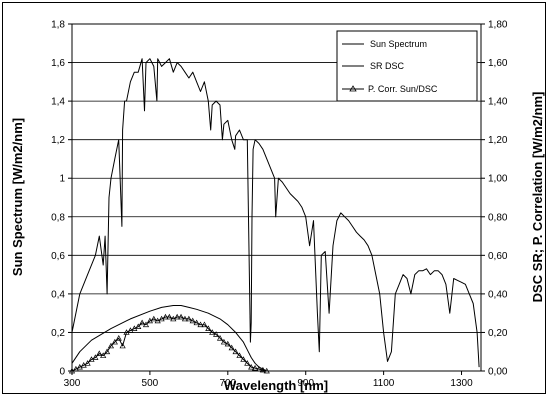  I want to click on y2-tick-label-0: 0,00, so click(498, 372).